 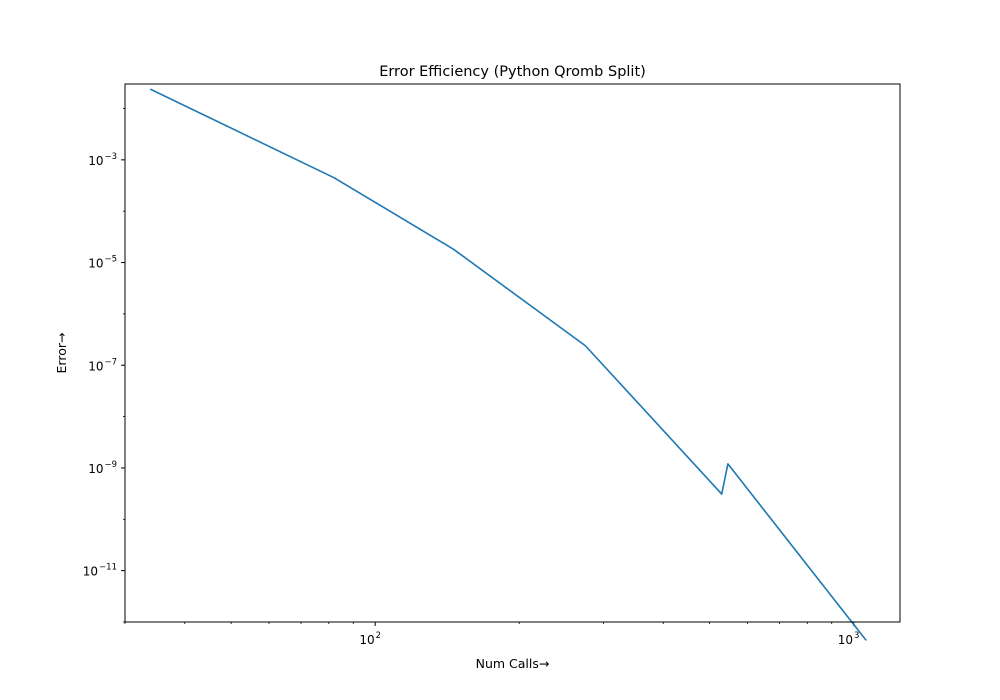 What do you see at coordinates (61, 353) in the screenshot?
I see `y-axis-label: Error→` at bounding box center [61, 353].